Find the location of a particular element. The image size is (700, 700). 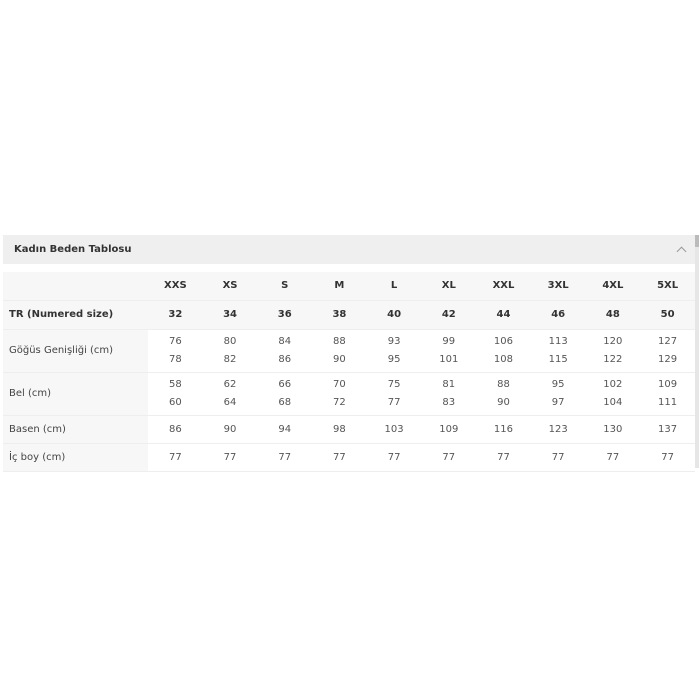

size-header: 5XL is located at coordinates (667, 286).